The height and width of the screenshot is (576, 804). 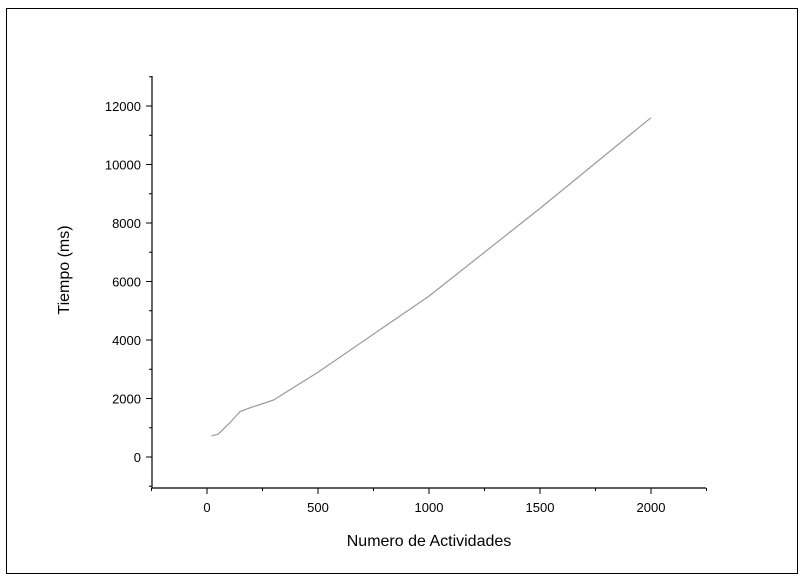 I want to click on y-tick-label: 2000, so click(x=126, y=399).